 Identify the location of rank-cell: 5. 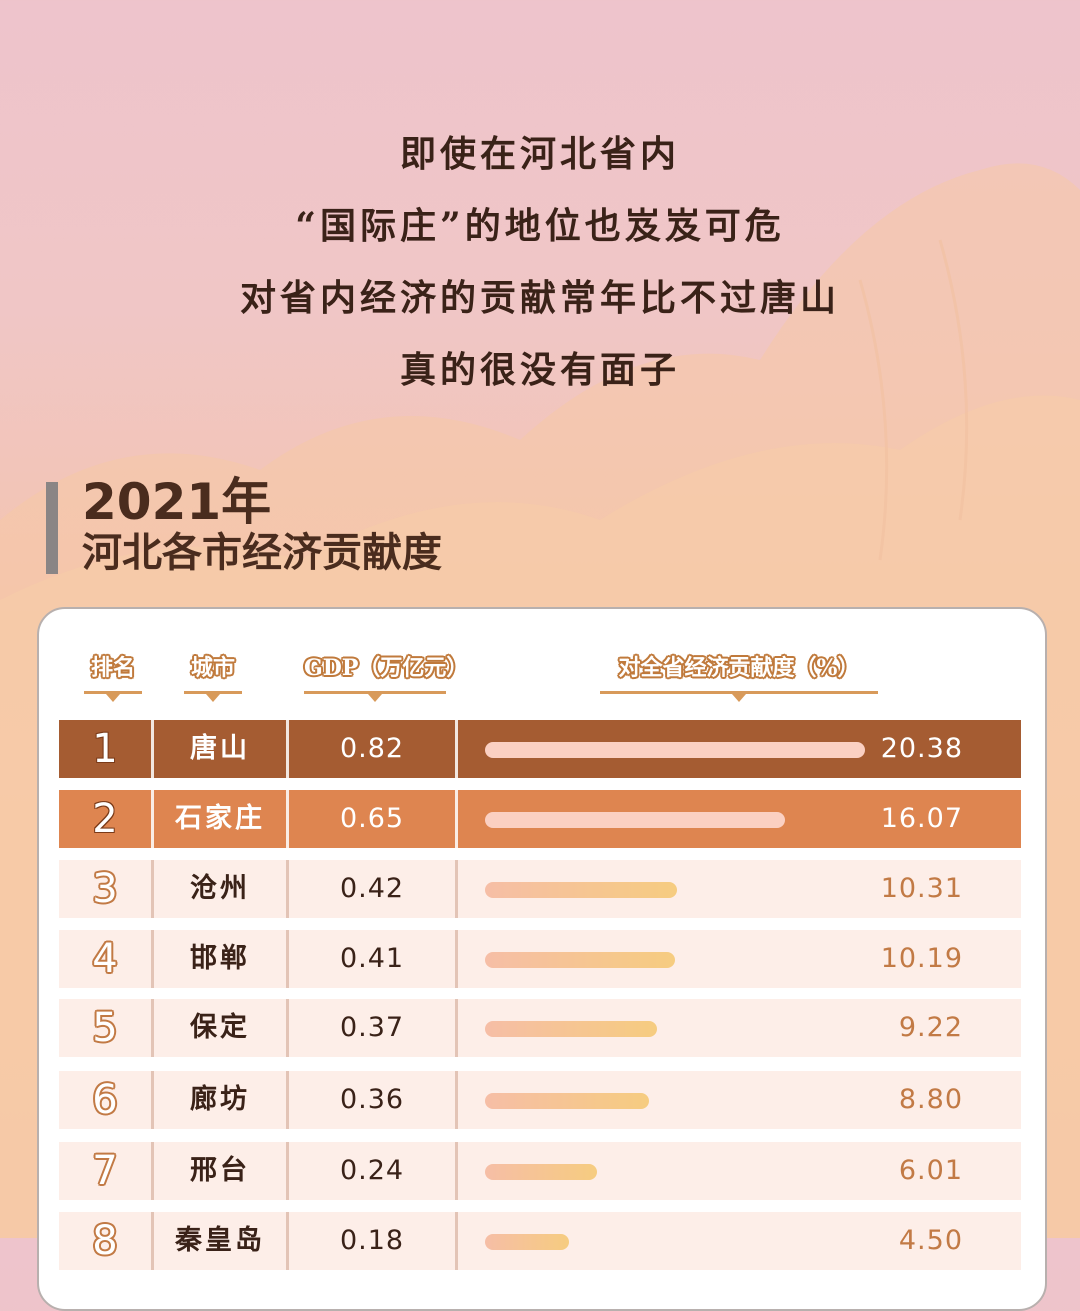
(105, 1028).